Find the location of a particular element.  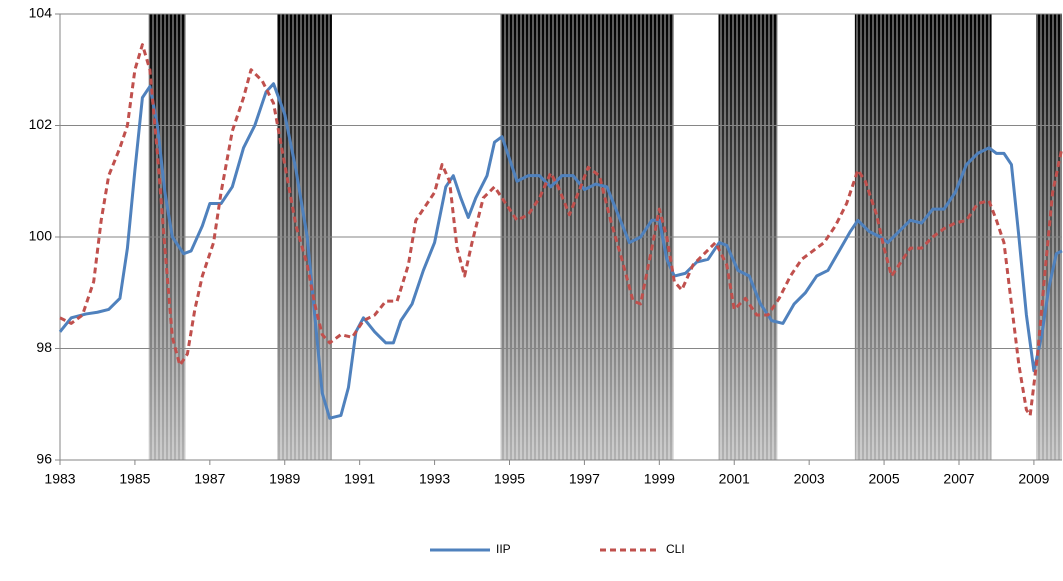

x-tick-label: 2005 is located at coordinates (883, 479).